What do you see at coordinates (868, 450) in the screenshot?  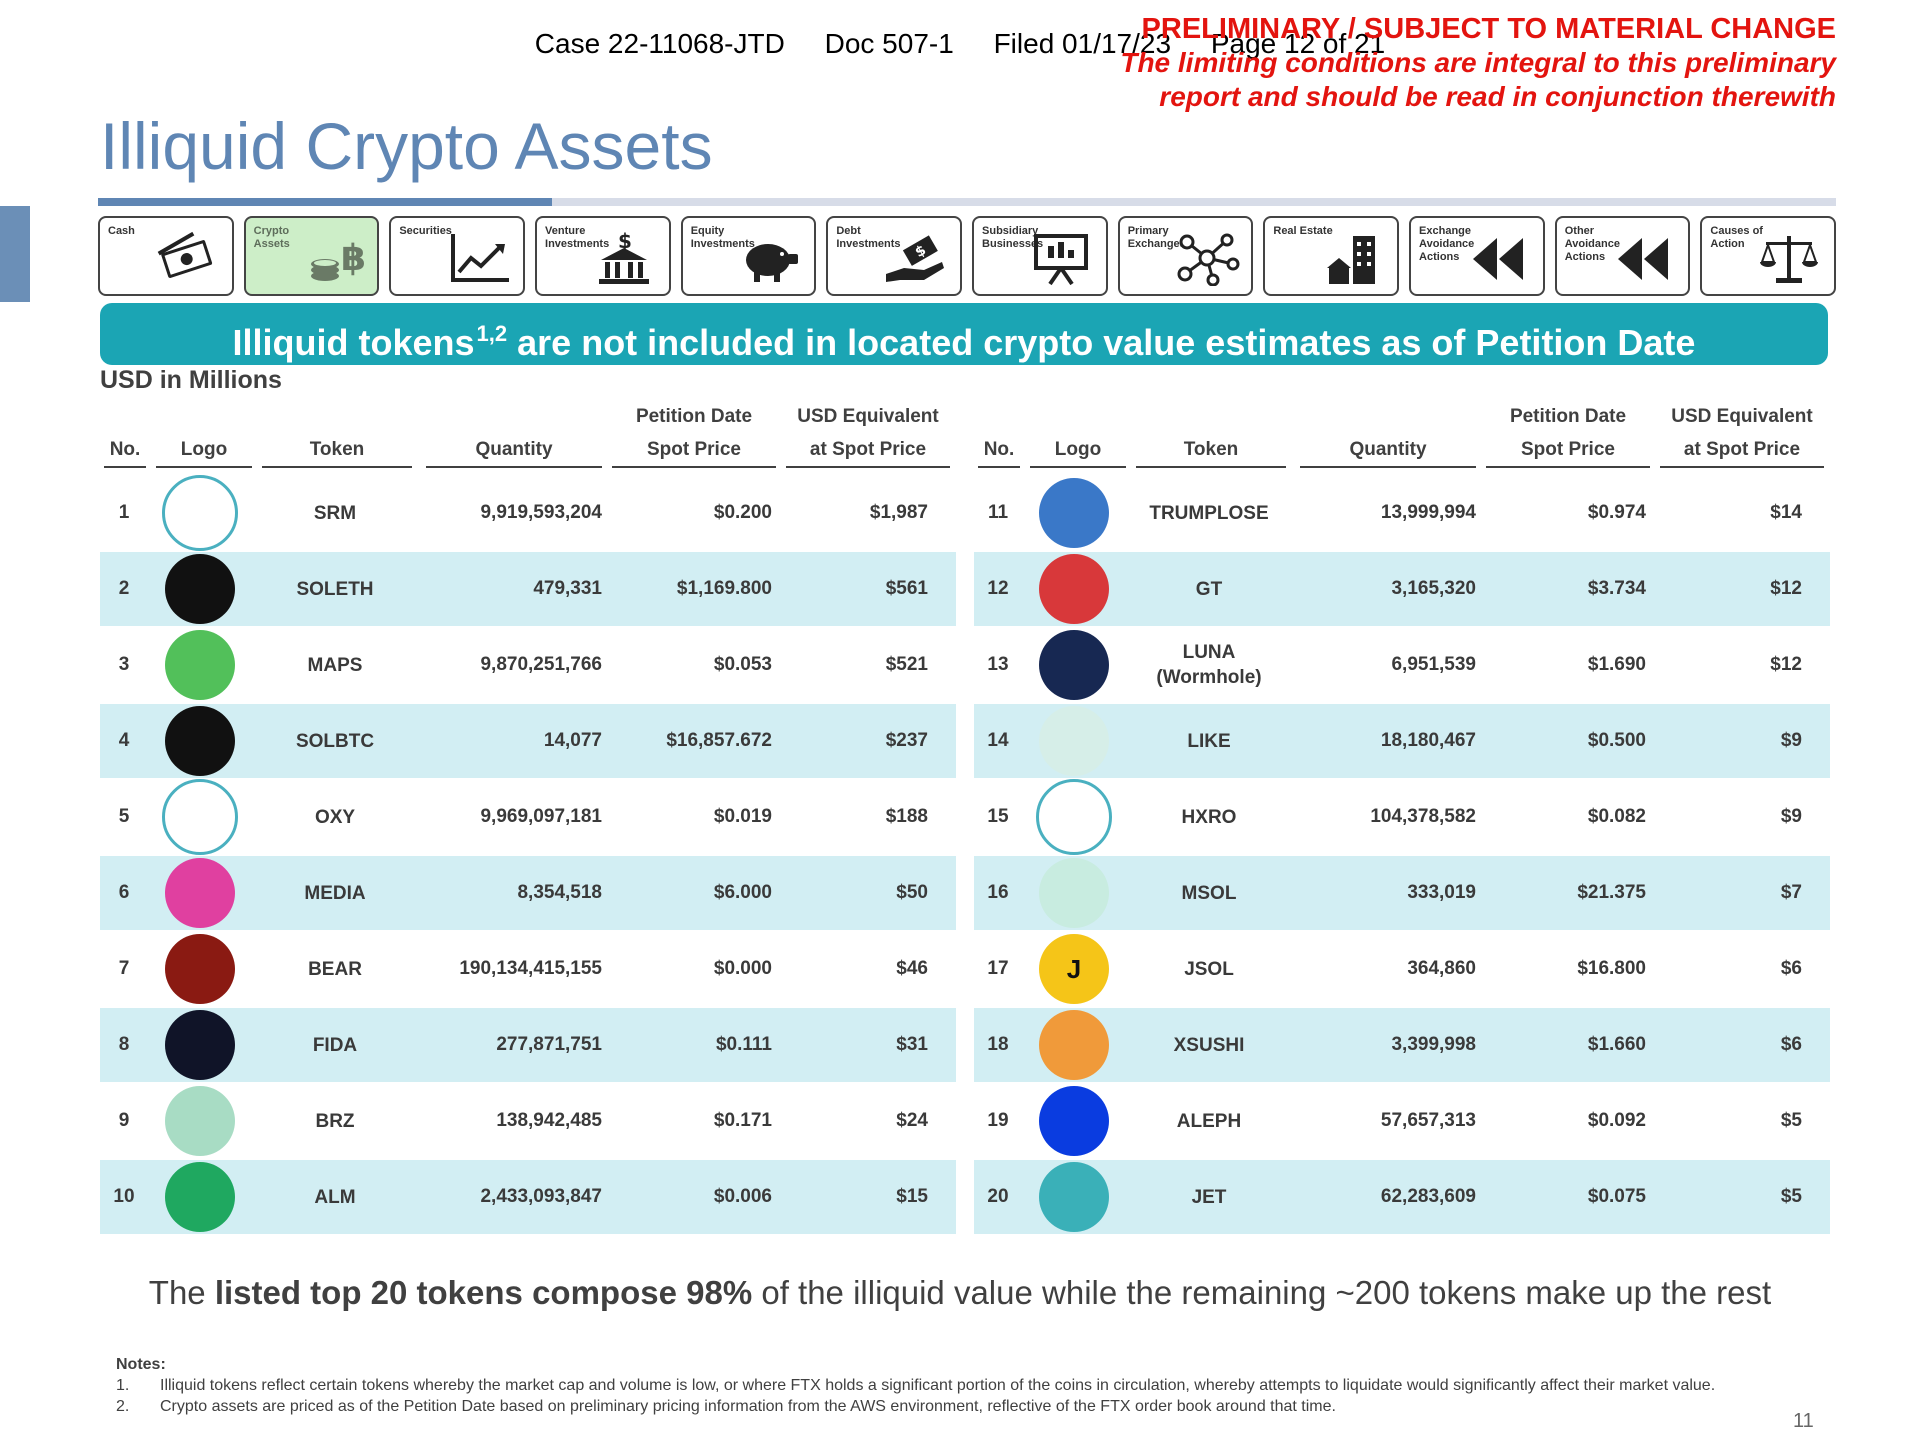 I see `col-usd-l2: at Spot Price` at bounding box center [868, 450].